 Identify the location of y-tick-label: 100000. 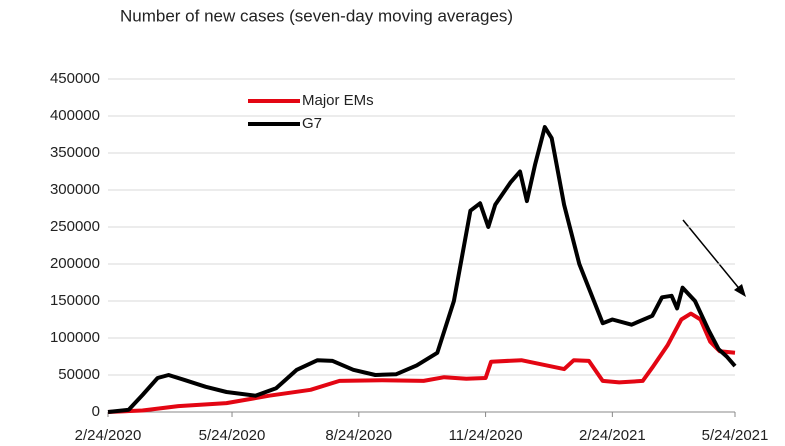
(75, 337).